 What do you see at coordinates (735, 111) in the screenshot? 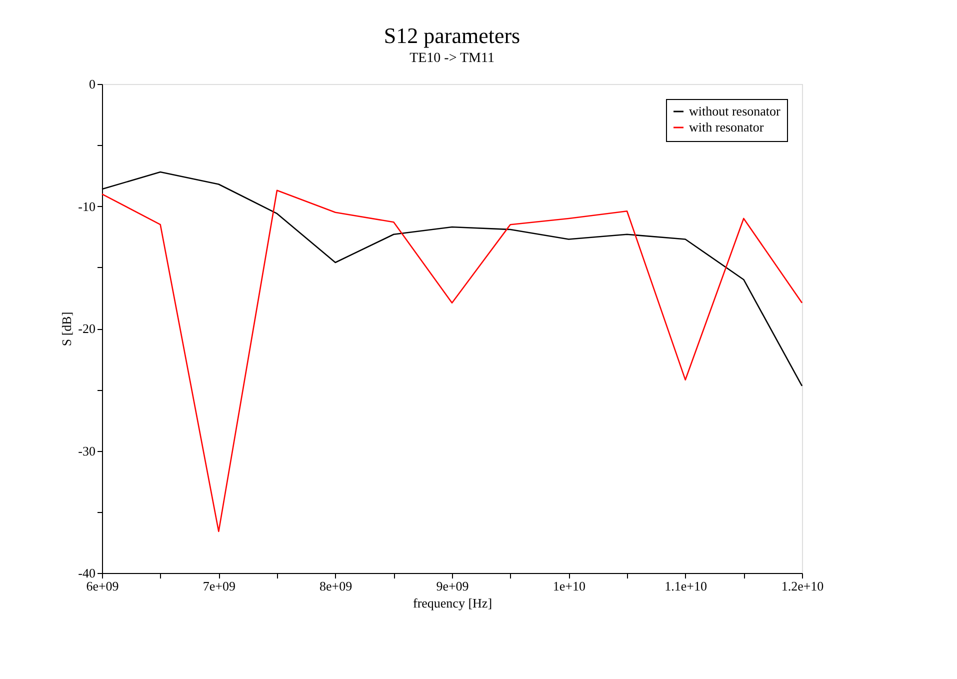
I see `legend-label: without resonator` at bounding box center [735, 111].